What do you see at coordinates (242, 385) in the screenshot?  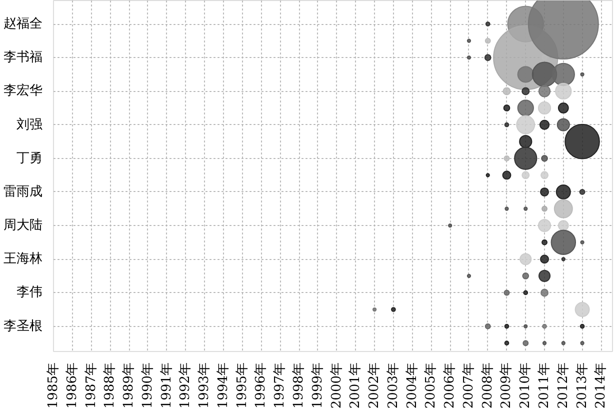 I see `x-tick-label: 1995年` at bounding box center [242, 385].